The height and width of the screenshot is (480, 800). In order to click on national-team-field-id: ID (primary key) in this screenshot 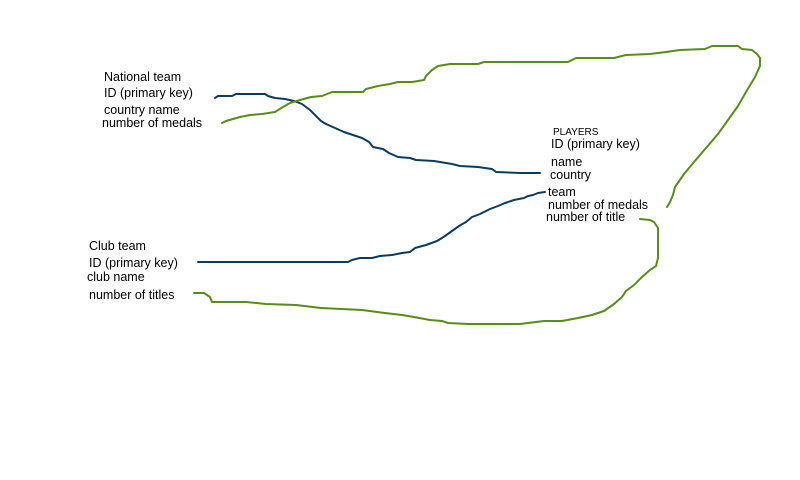, I will do `click(148, 93)`.